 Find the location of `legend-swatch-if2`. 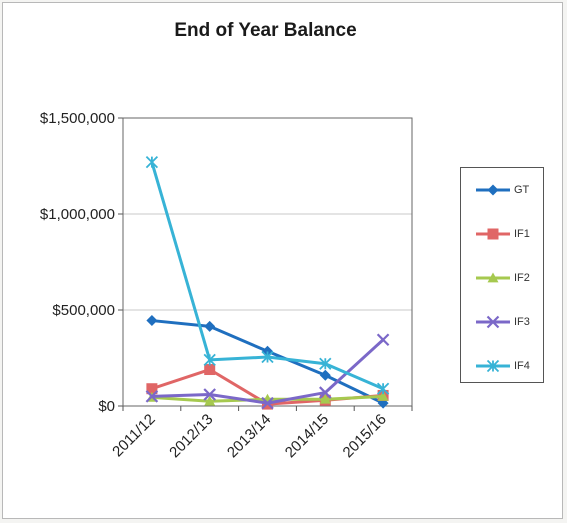

legend-swatch-if2 is located at coordinates (493, 277).